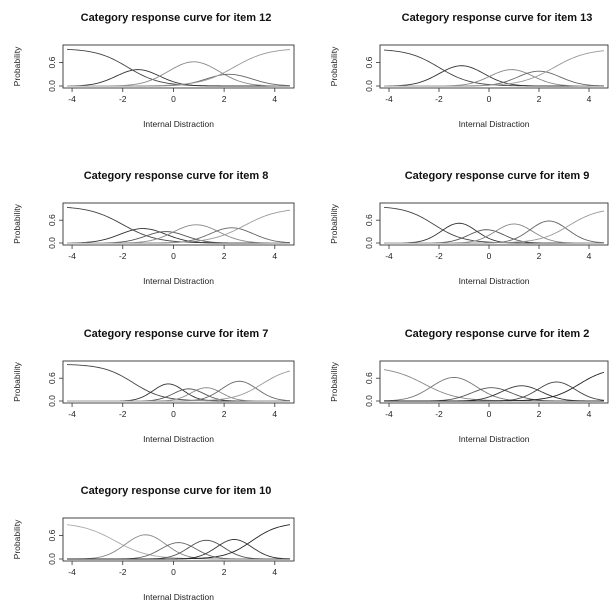 The image size is (615, 611). What do you see at coordinates (497, 176) in the screenshot?
I see `chart-title: Category response curve for item 9` at bounding box center [497, 176].